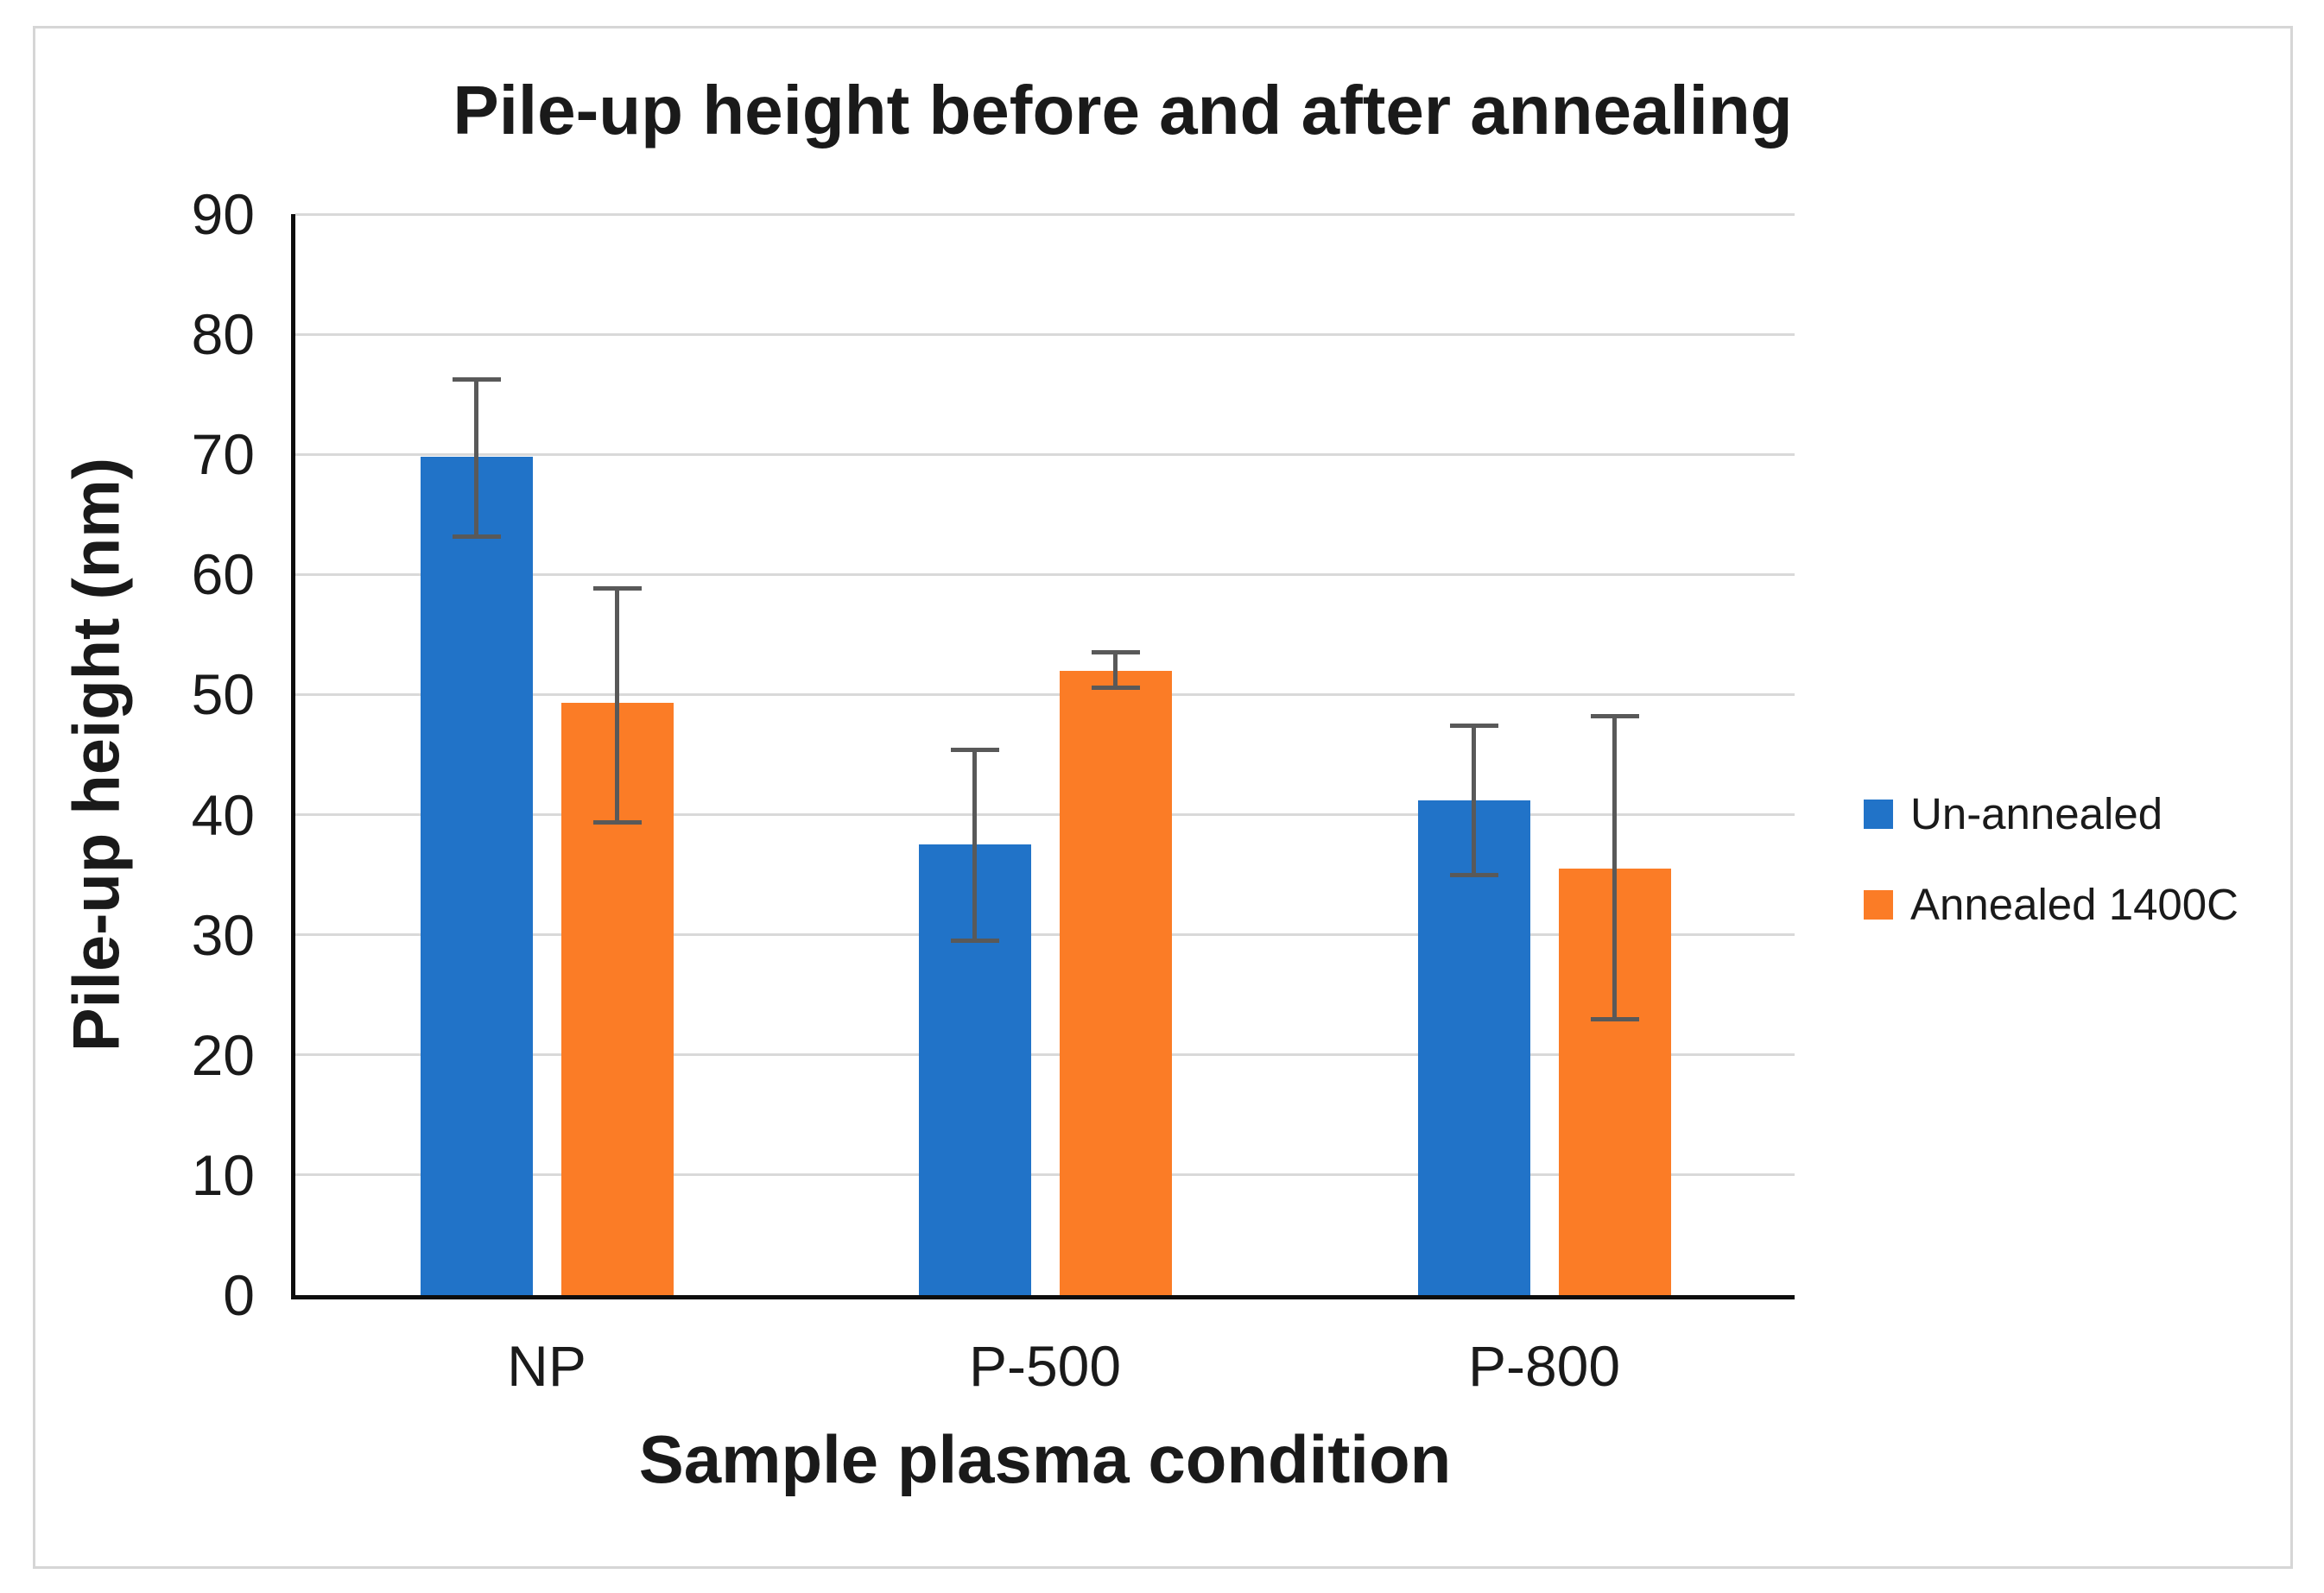  I want to click on legend-label-unannealed: Un-annealed, so click(2036, 814).